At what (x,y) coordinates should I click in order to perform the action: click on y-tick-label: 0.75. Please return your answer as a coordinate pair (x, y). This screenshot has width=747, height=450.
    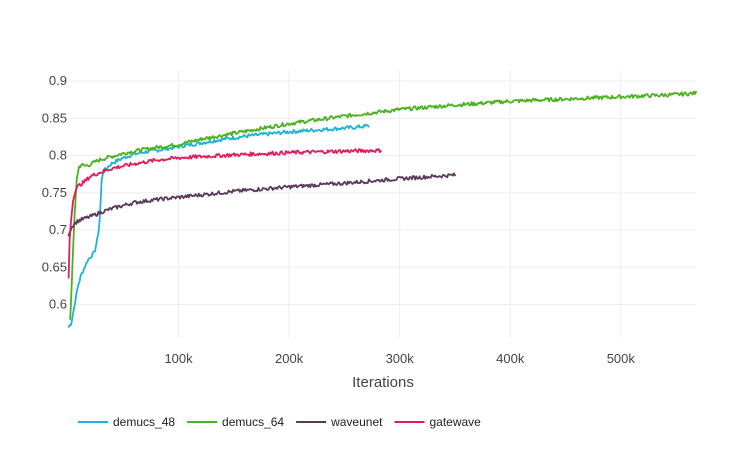
    Looking at the image, I should click on (54, 192).